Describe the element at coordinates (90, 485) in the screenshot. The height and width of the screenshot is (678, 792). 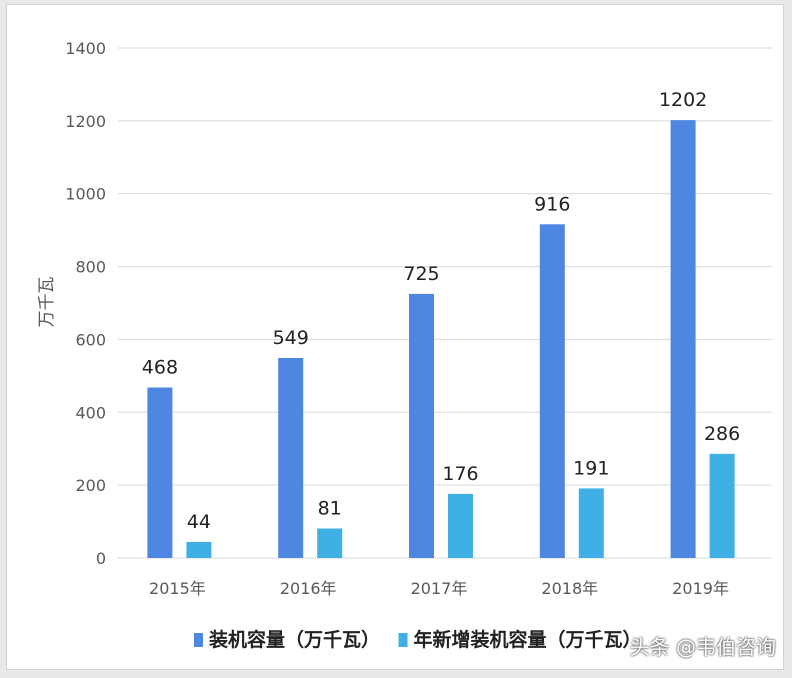
I see `y-tick-label: 200` at that location.